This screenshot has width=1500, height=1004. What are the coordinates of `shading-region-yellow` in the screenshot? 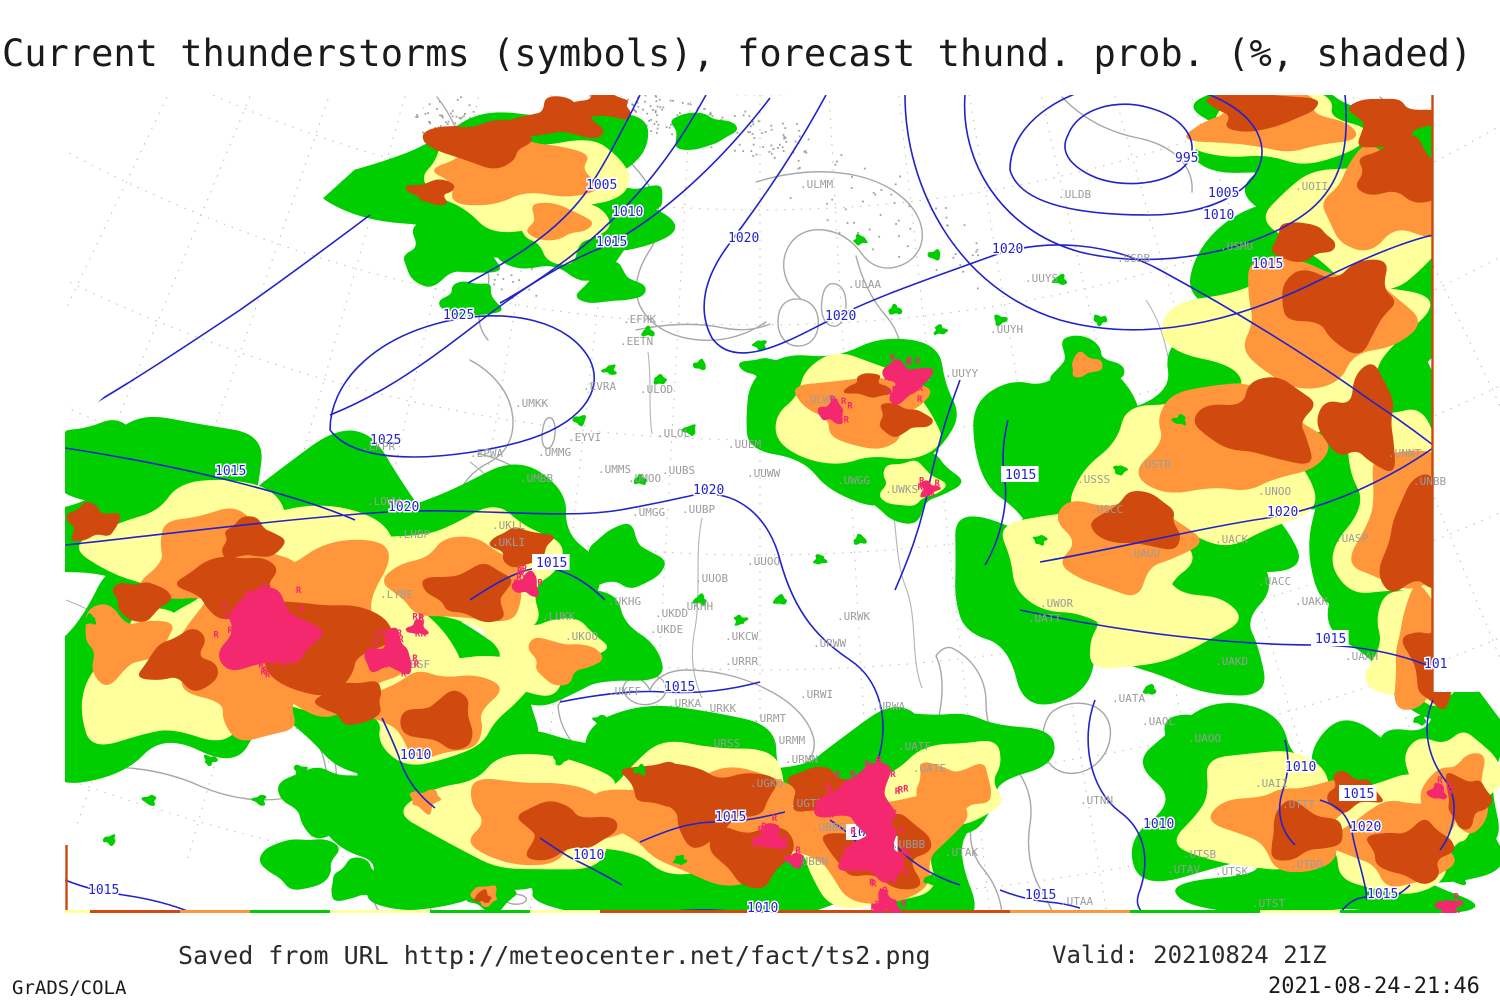 It's located at (1159, 621).